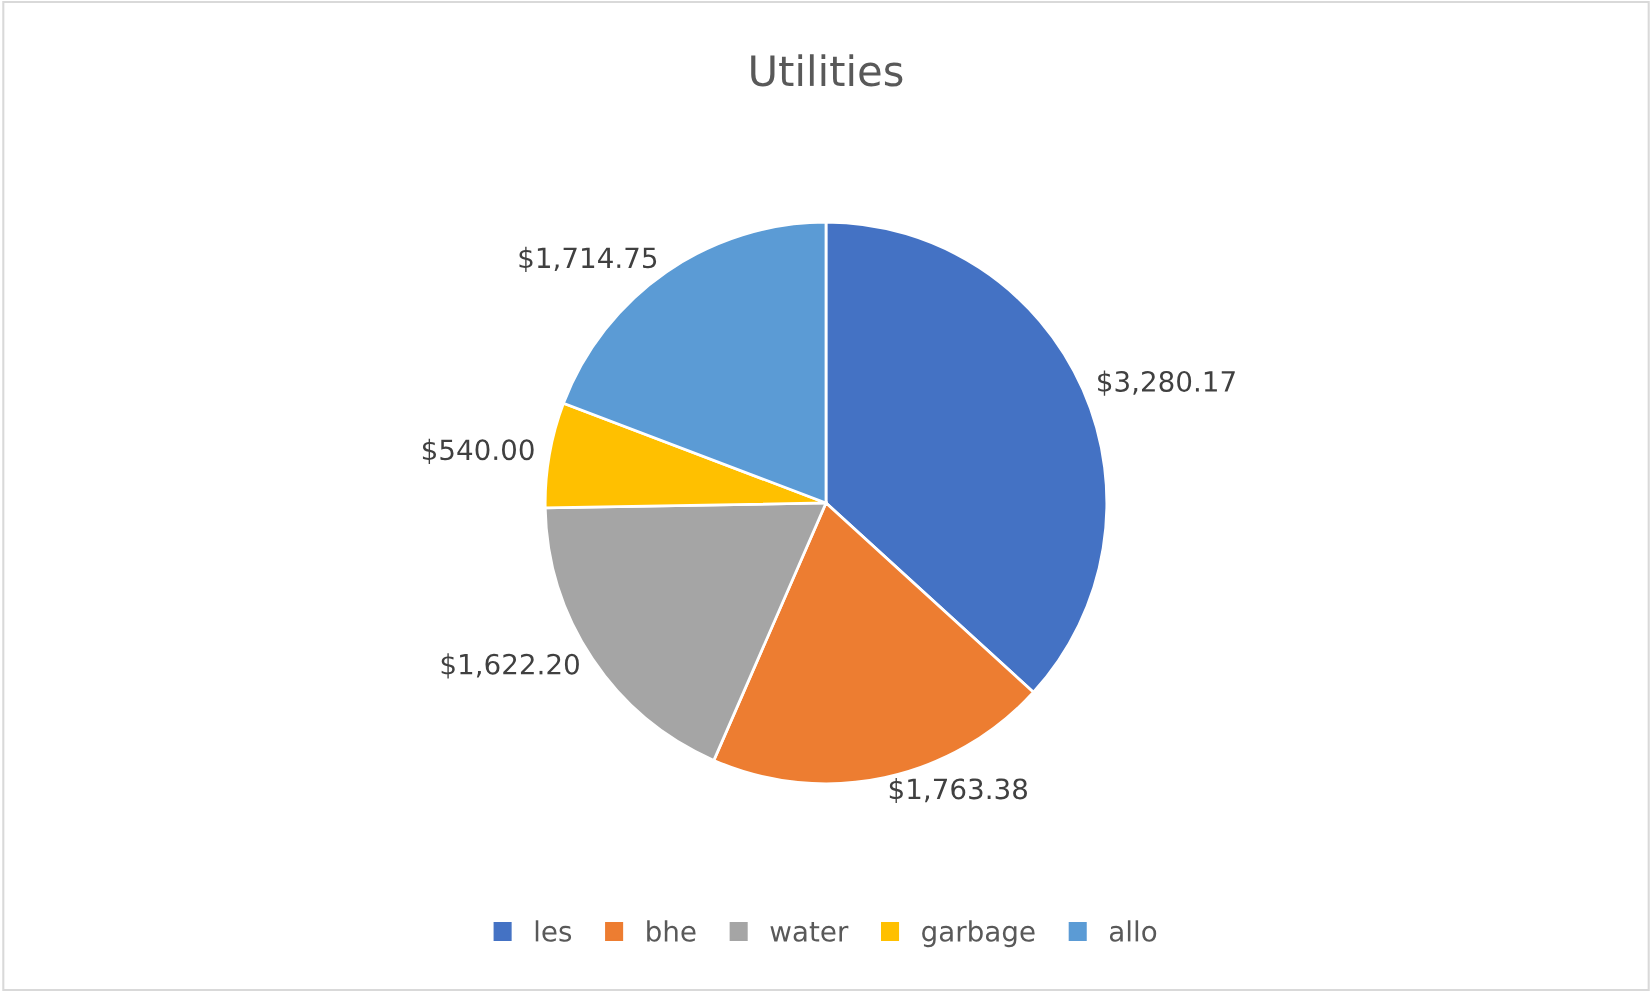 This screenshot has height=992, width=1652. I want to click on legend-label: allo, so click(1133, 931).